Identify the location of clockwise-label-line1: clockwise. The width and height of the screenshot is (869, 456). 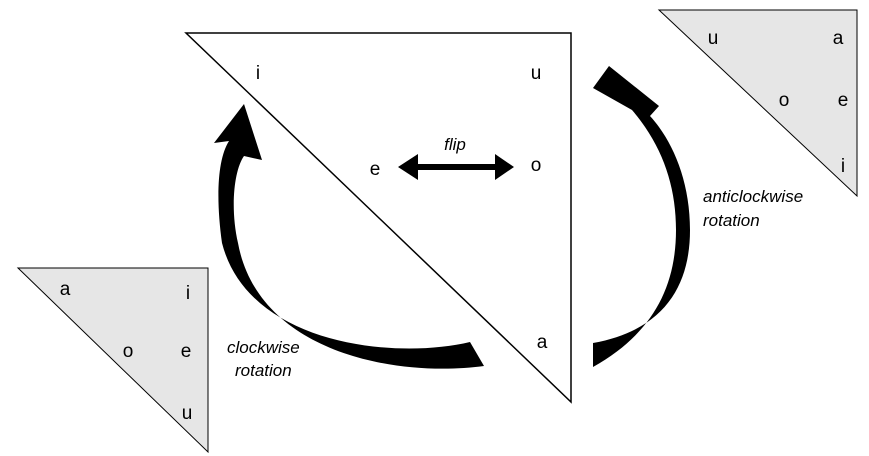
(263, 347).